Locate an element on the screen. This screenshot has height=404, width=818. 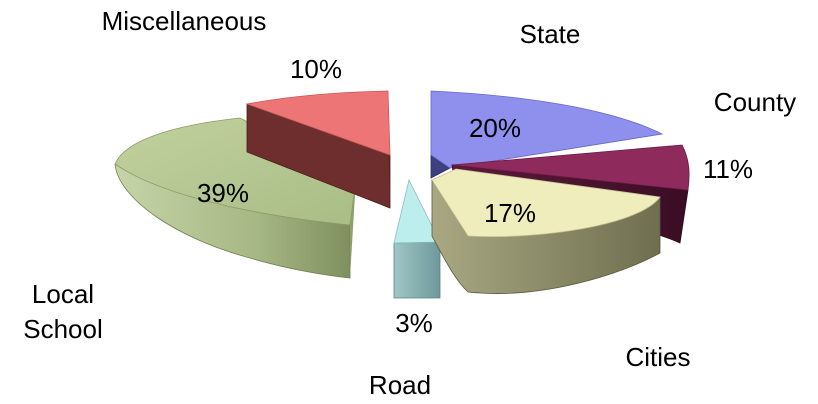
category-label-miscellaneous: Miscellaneous is located at coordinates (184, 21).